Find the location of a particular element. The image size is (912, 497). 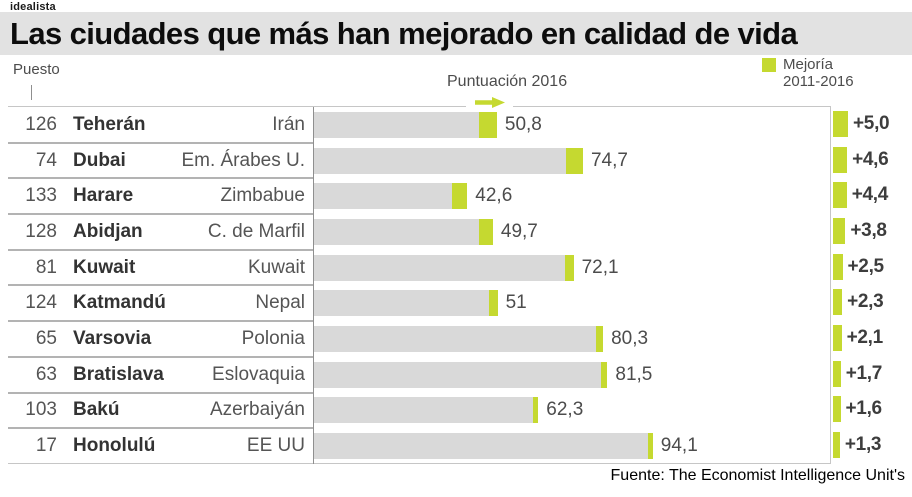

score-value: 74,7 is located at coordinates (609, 160).